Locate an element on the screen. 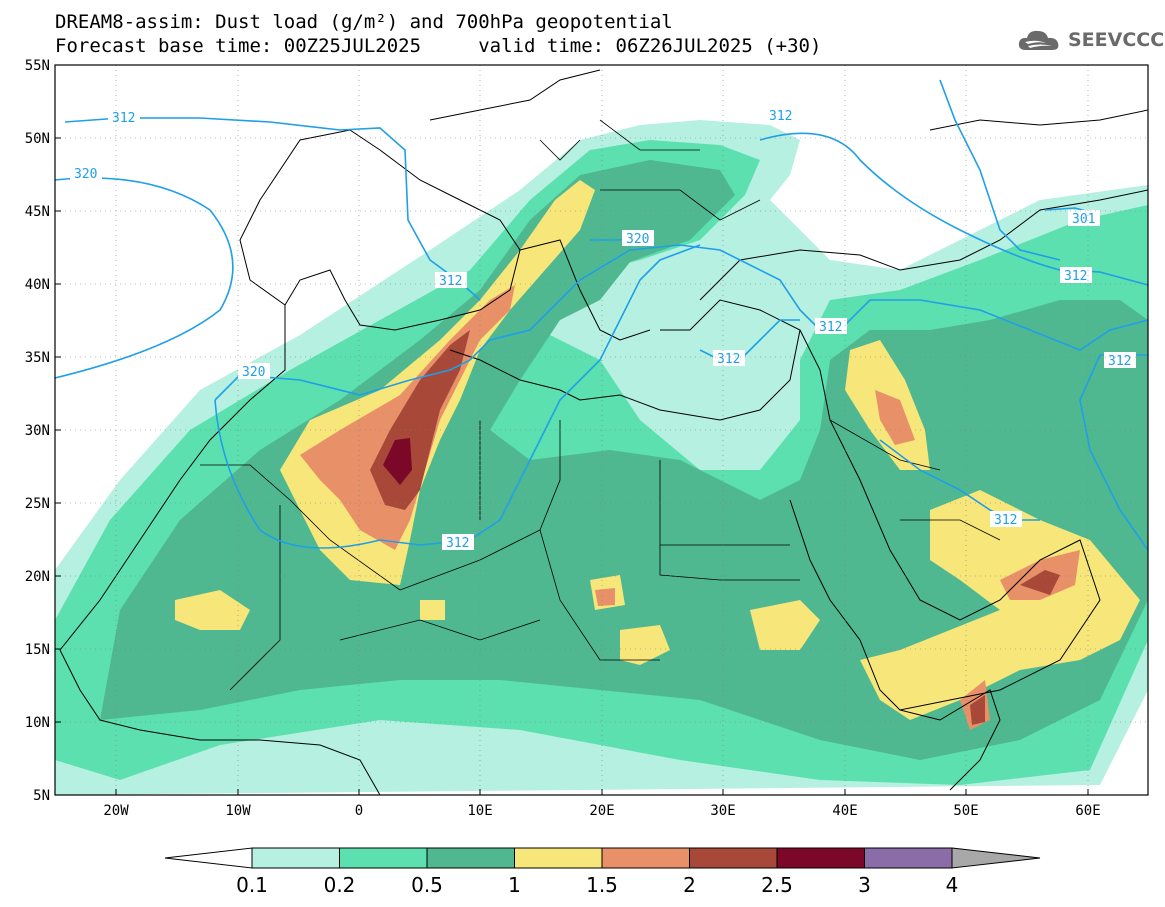 This screenshot has width=1165, height=907. colorbar-label: 2 is located at coordinates (689, 885).